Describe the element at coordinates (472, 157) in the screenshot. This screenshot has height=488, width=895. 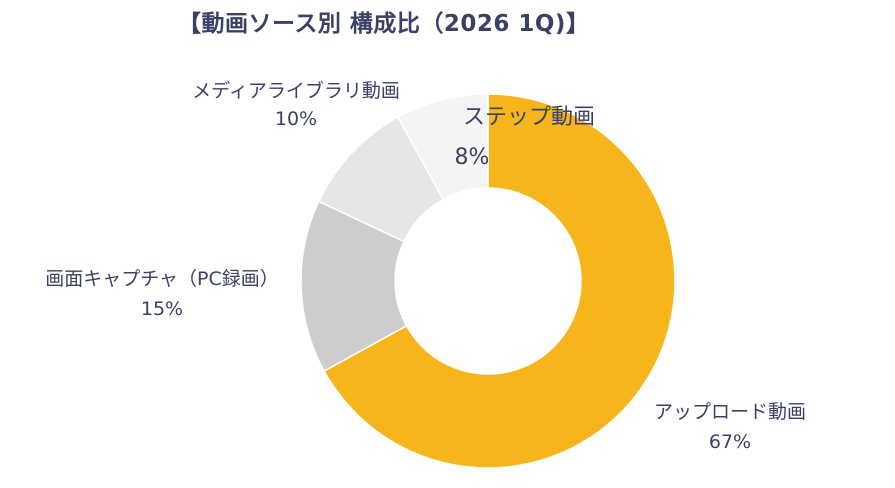
I see `slice-4-percent: 8%` at that location.